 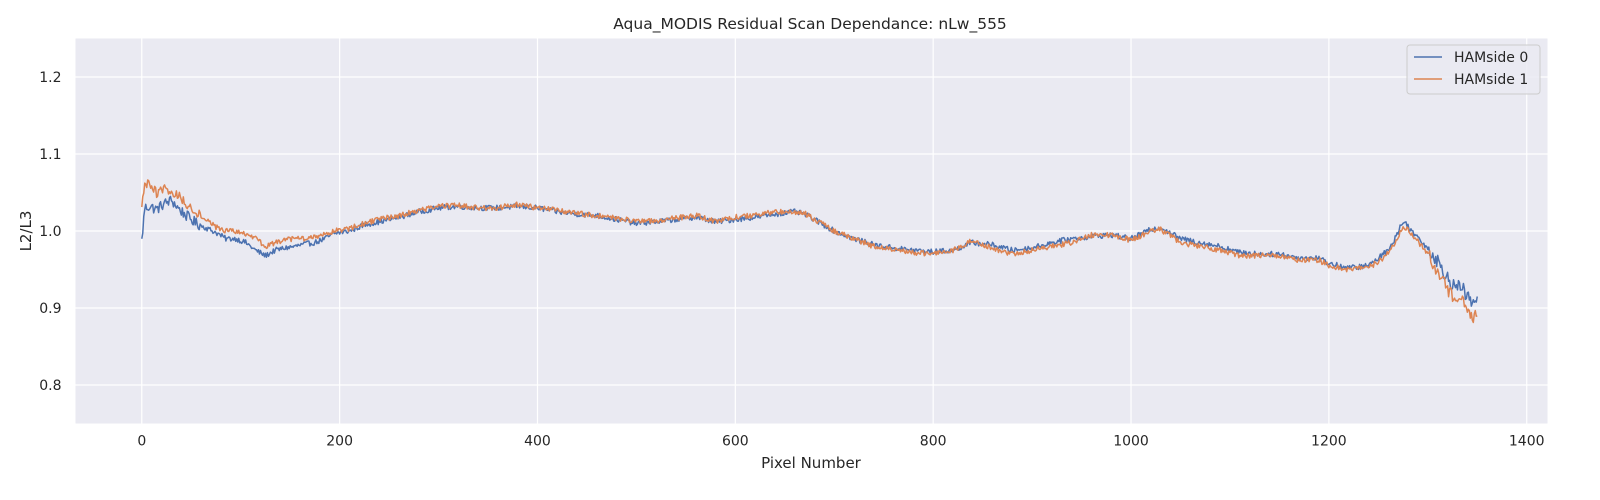 I want to click on legend-label-hamside-0: HAMside 0, so click(x=1491, y=58).